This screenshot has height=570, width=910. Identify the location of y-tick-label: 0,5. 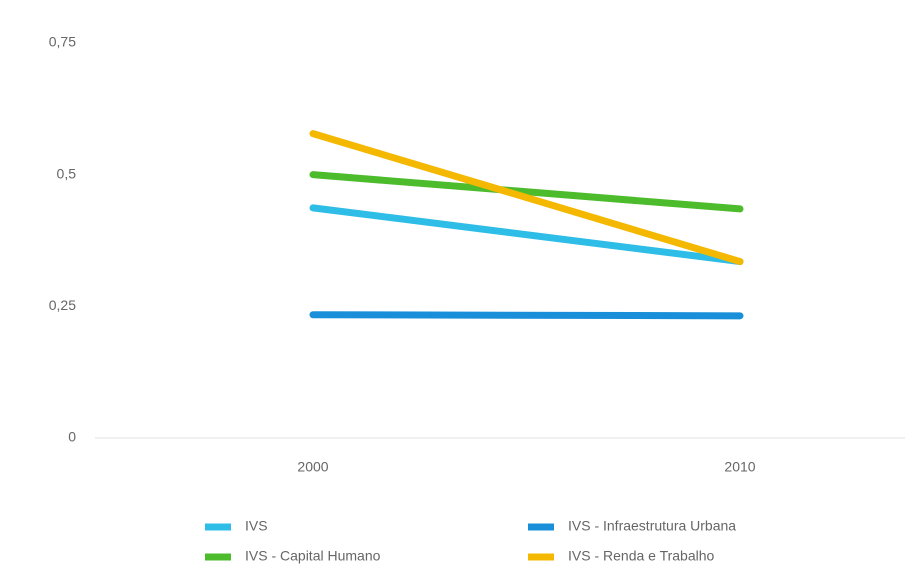
(67, 173).